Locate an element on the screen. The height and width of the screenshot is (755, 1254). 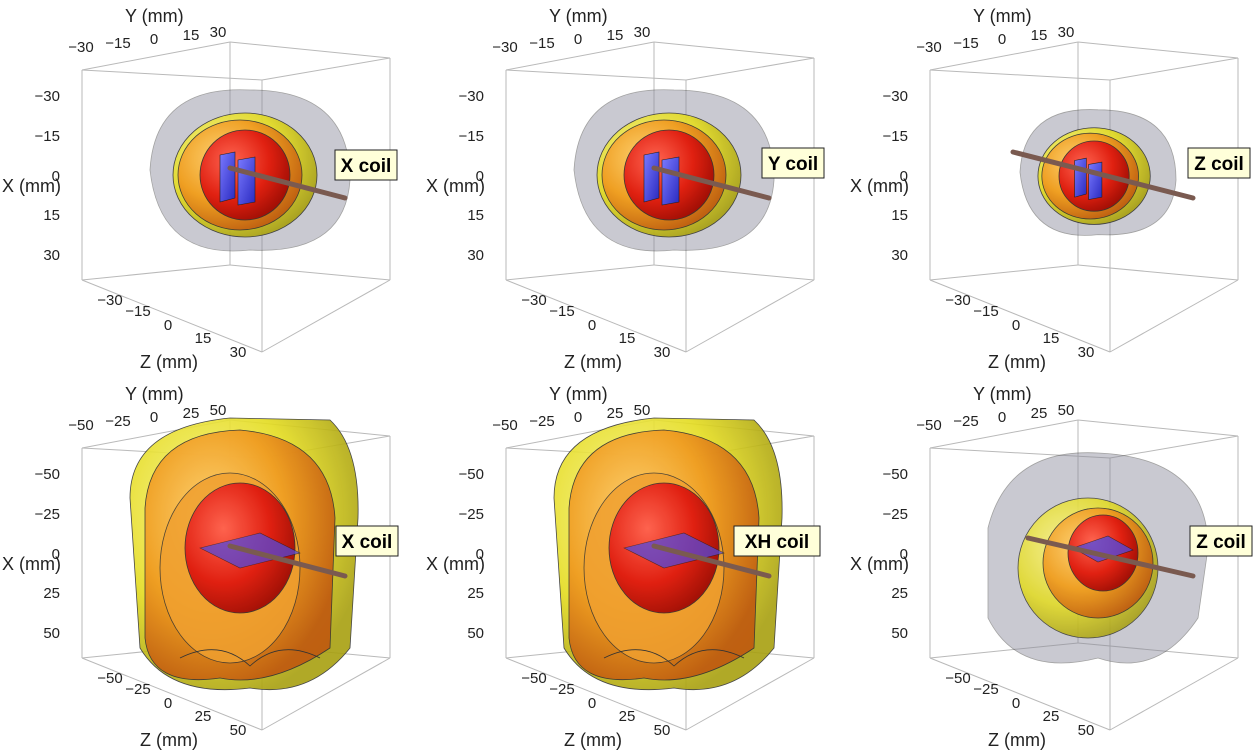
x-tick-label: −30 is located at coordinates (471, 96).